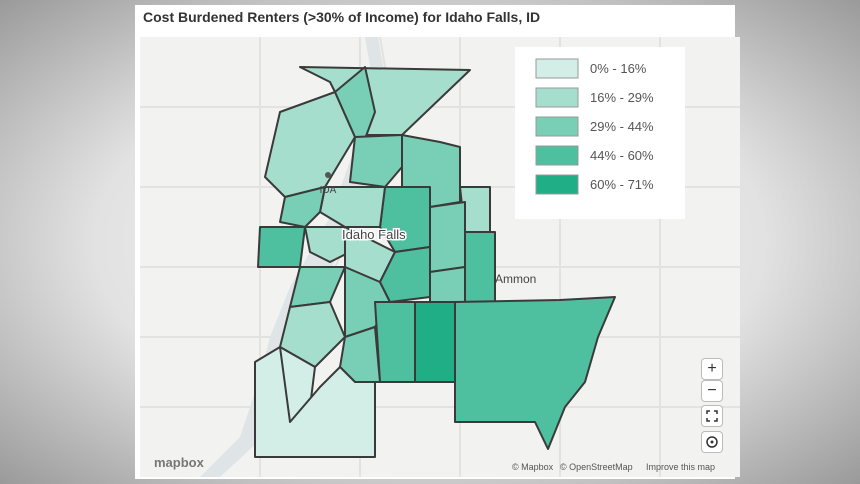 The width and height of the screenshot is (860, 484). What do you see at coordinates (515, 279) in the screenshot?
I see `place-label: Ammon` at bounding box center [515, 279].